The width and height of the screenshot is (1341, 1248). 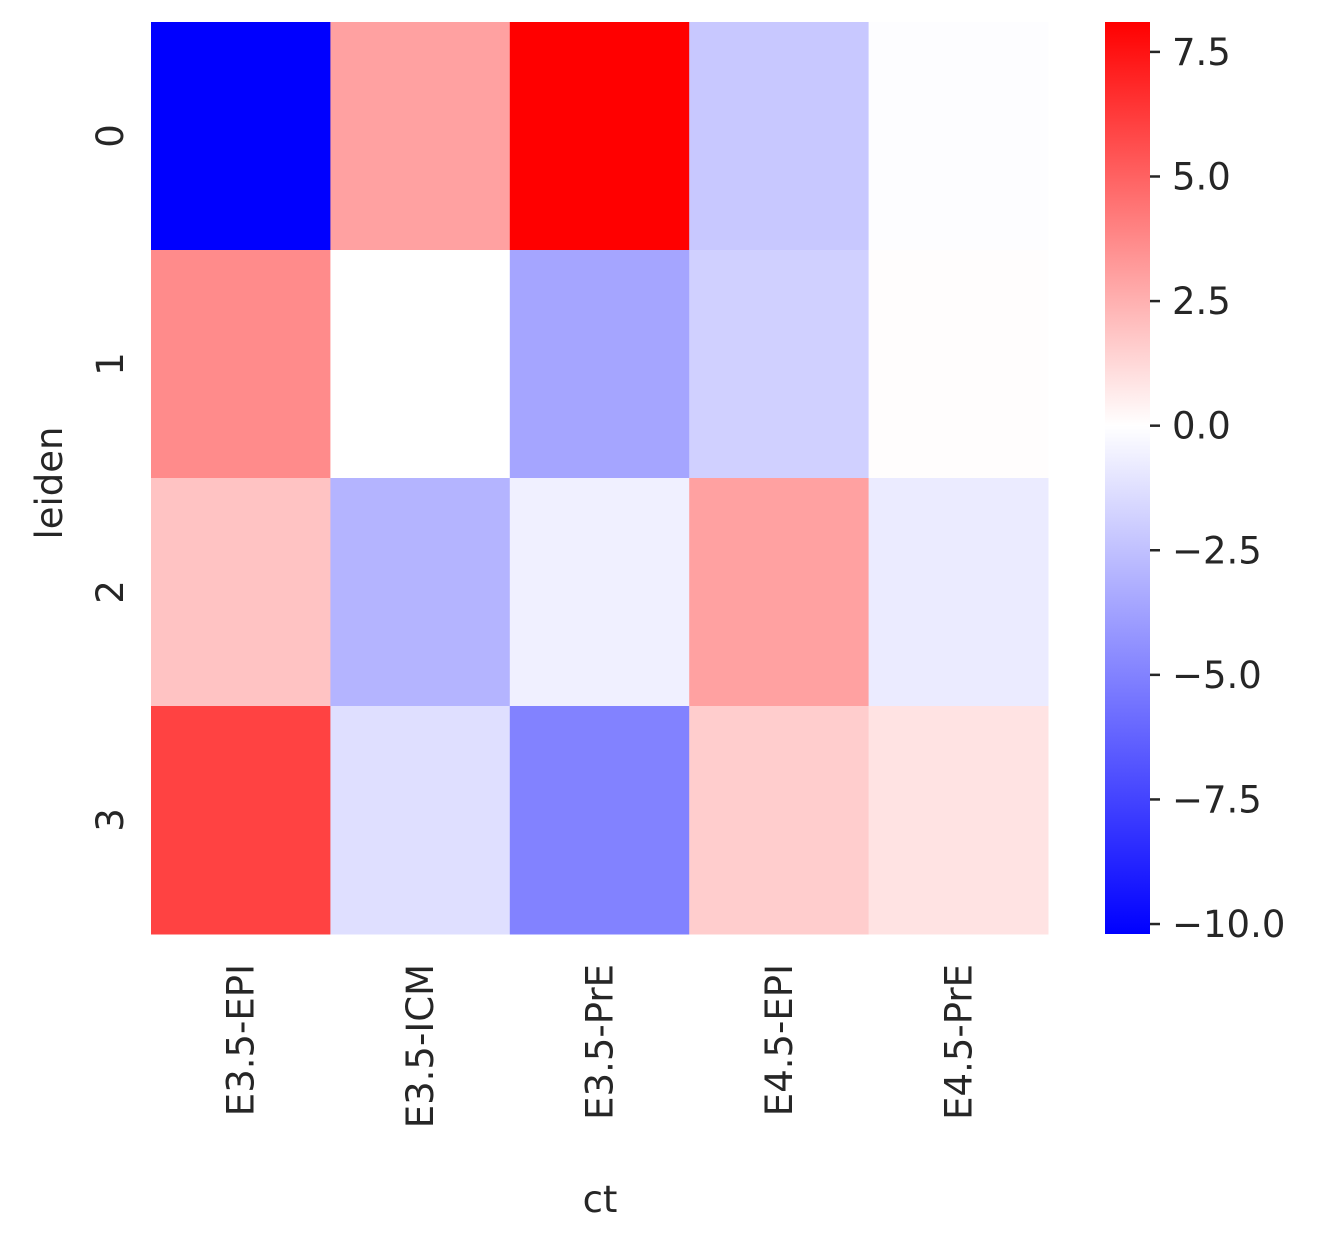 What do you see at coordinates (110, 478) in the screenshot?
I see `y-tick-labels: 0 1 2 3` at bounding box center [110, 478].